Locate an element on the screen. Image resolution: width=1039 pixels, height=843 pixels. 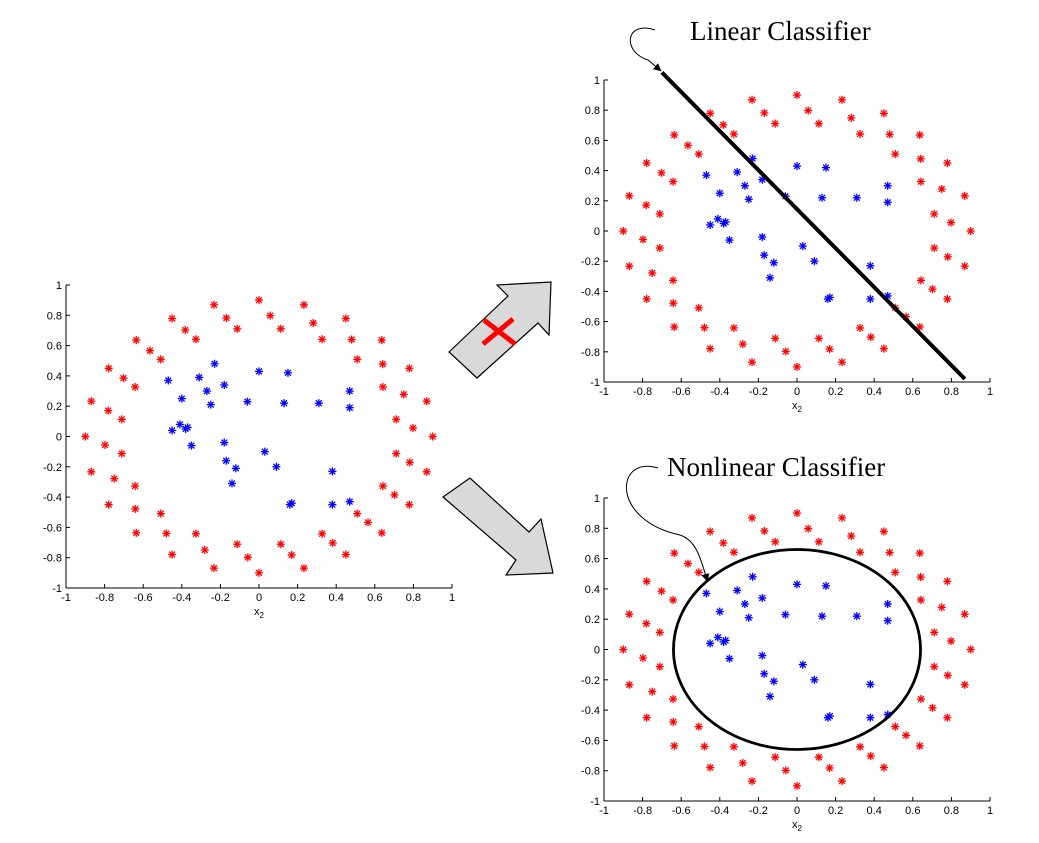
rejected-cross-icon is located at coordinates (499, 331).